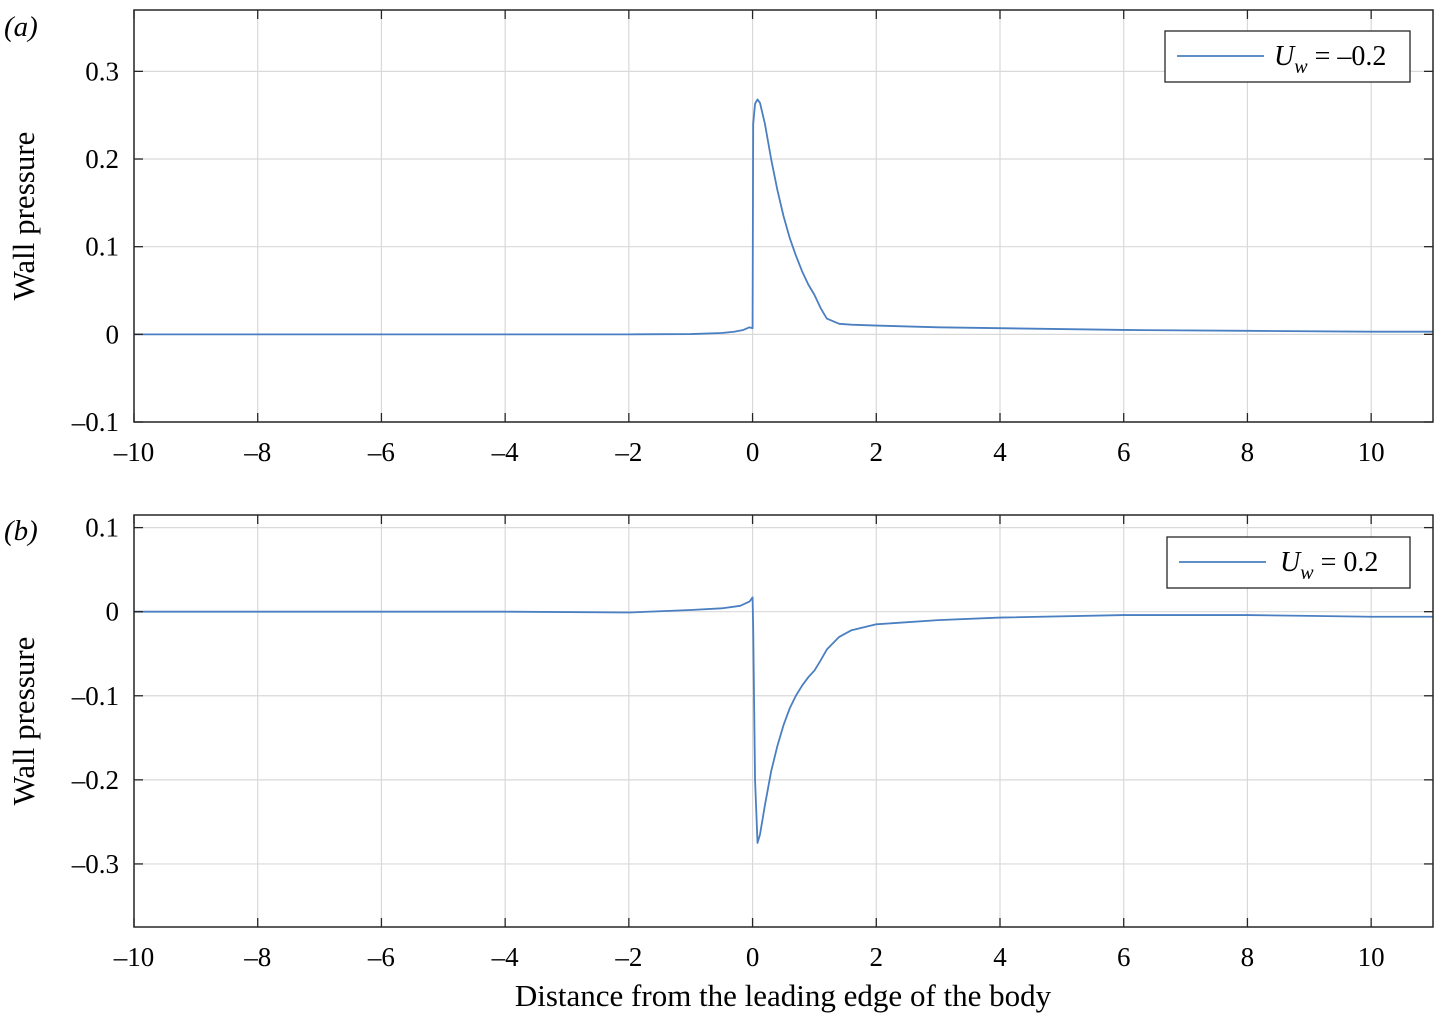  Describe the element at coordinates (102, 159) in the screenshot. I see `panel-a-ytick-label: 0.2` at that location.